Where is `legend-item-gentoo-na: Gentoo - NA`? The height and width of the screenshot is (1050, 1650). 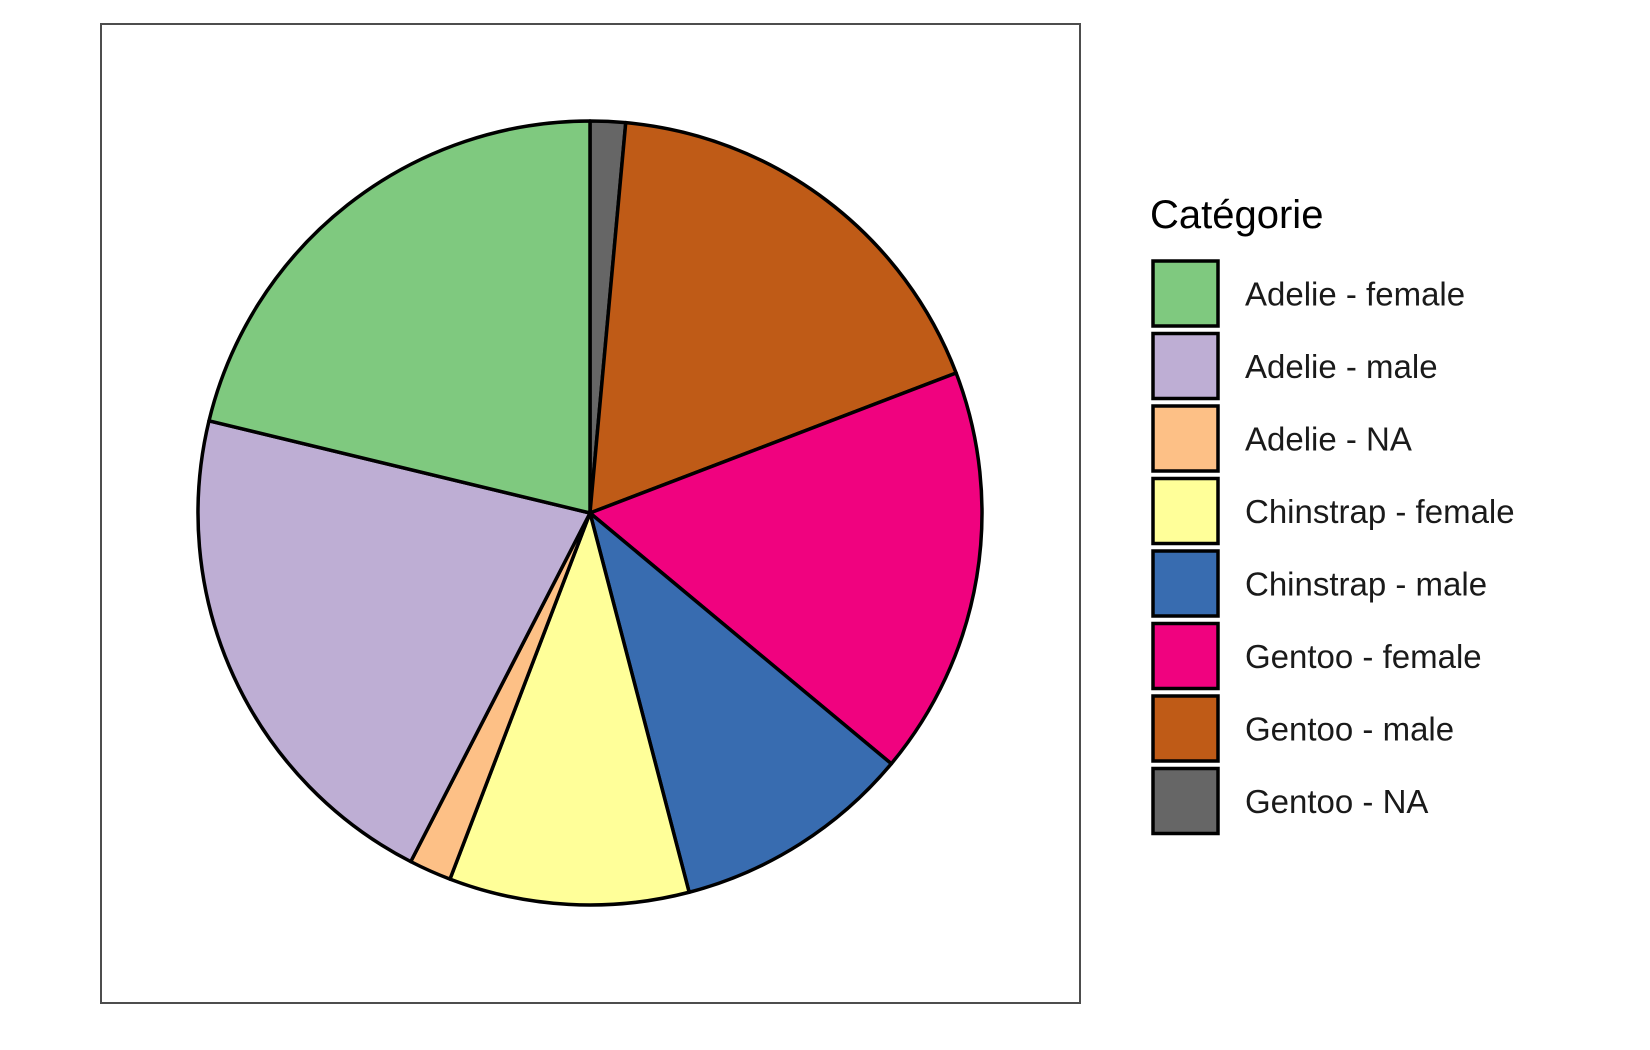
legend-item-gentoo-na: Gentoo - NA is located at coordinates (1289, 801).